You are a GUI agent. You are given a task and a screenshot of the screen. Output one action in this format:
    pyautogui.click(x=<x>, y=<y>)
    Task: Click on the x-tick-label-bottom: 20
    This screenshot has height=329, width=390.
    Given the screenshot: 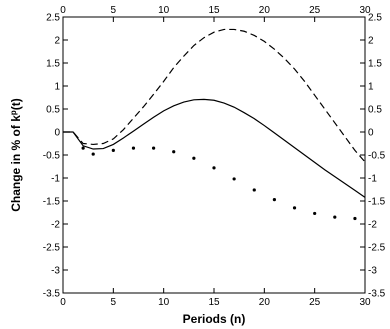 What is the action you would take?
    pyautogui.click(x=265, y=302)
    